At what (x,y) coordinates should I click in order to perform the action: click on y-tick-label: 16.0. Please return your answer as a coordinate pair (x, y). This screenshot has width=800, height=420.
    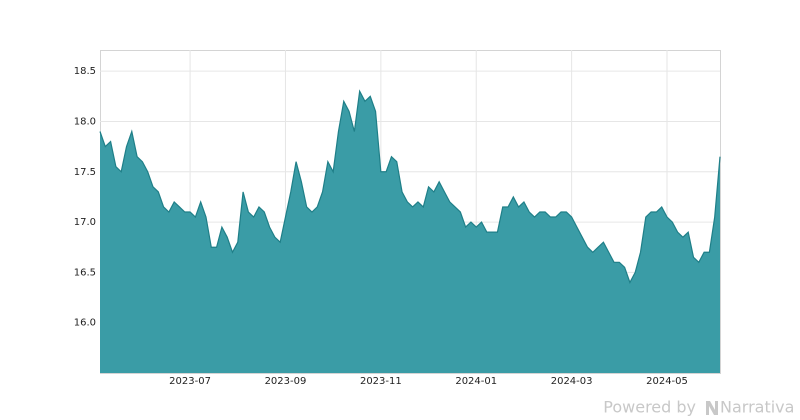
    Looking at the image, I should click on (85, 323).